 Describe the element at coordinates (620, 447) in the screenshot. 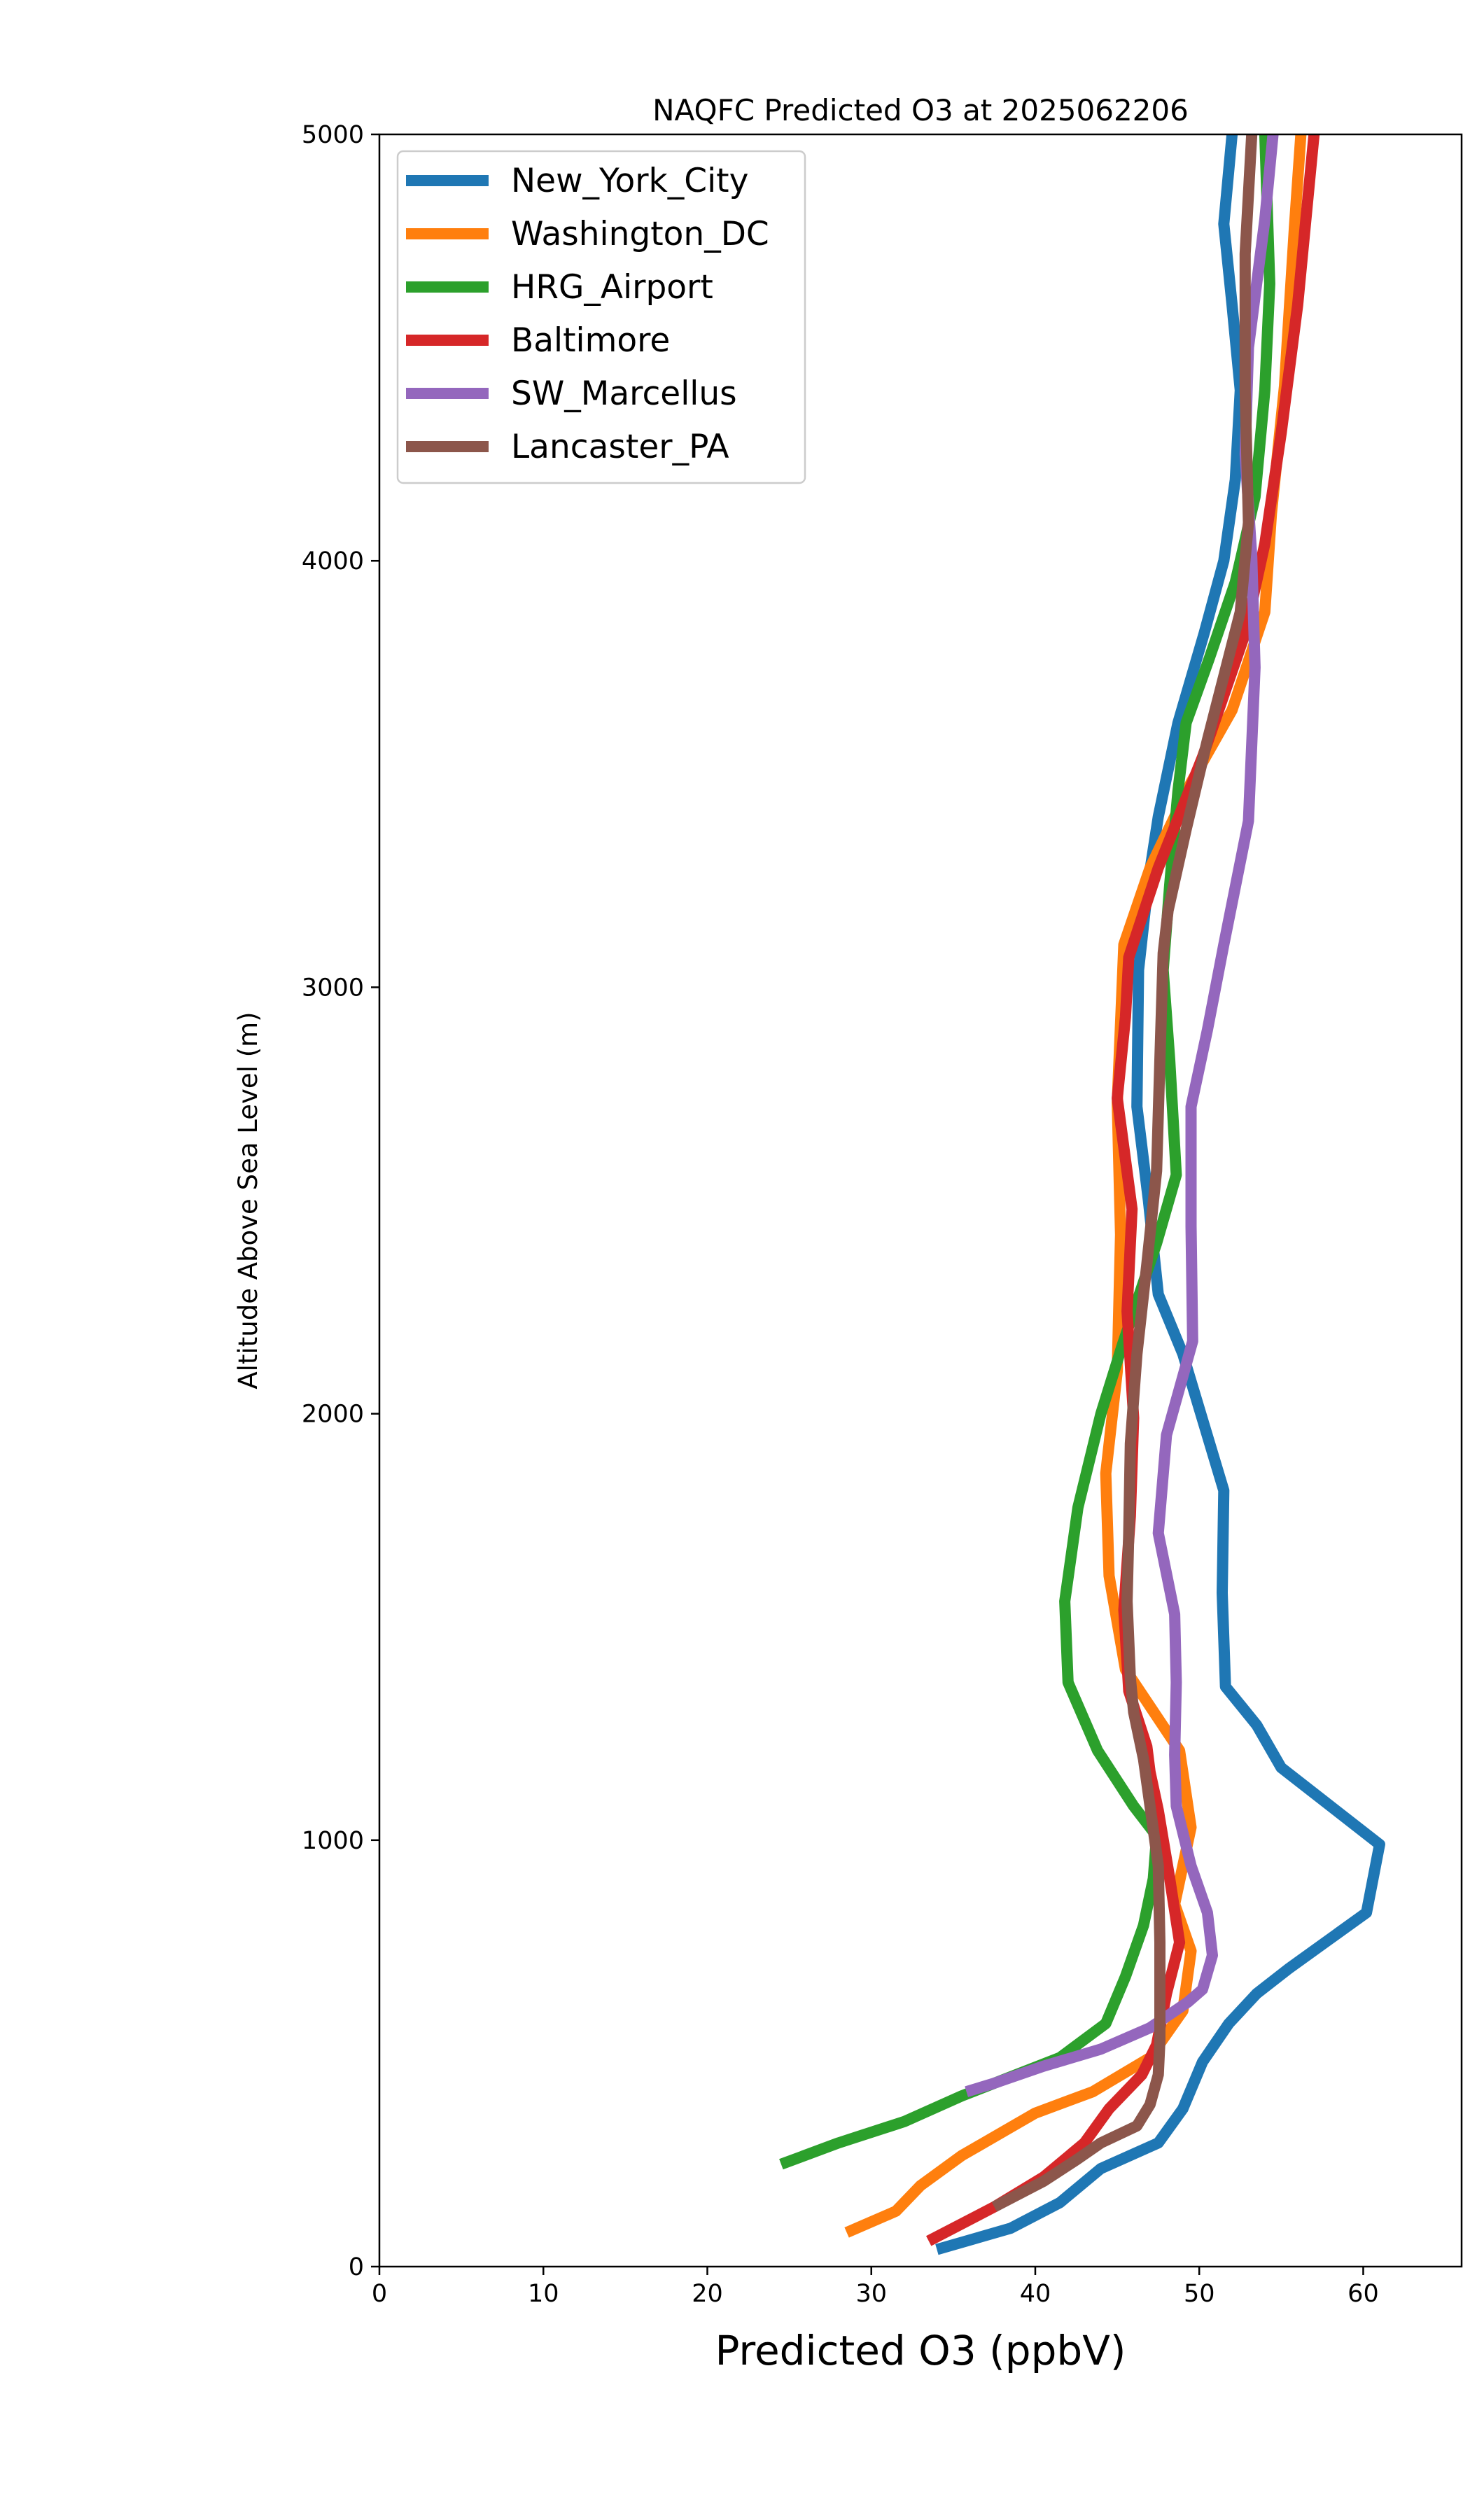

I see `legend-label: Lancaster_PA` at that location.